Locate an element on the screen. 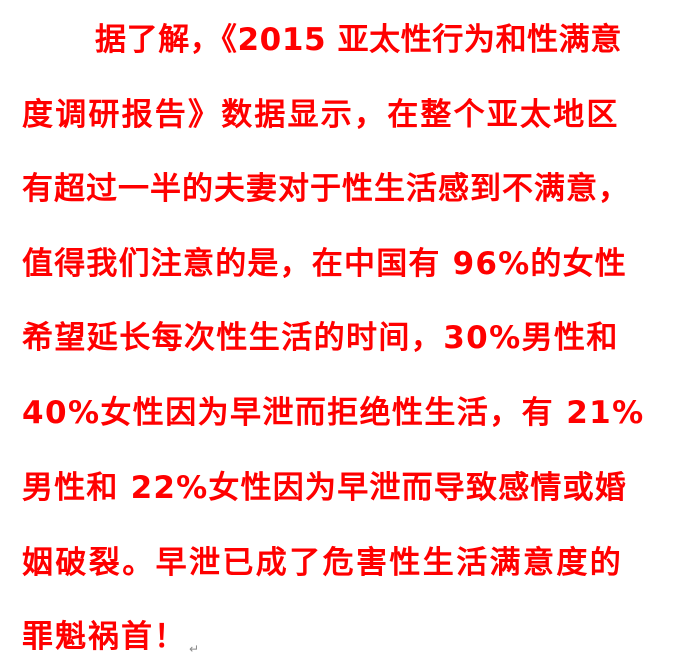  text-line-5: 希望延长每次性生活的时间，30%男性和 is located at coordinates (320, 338).